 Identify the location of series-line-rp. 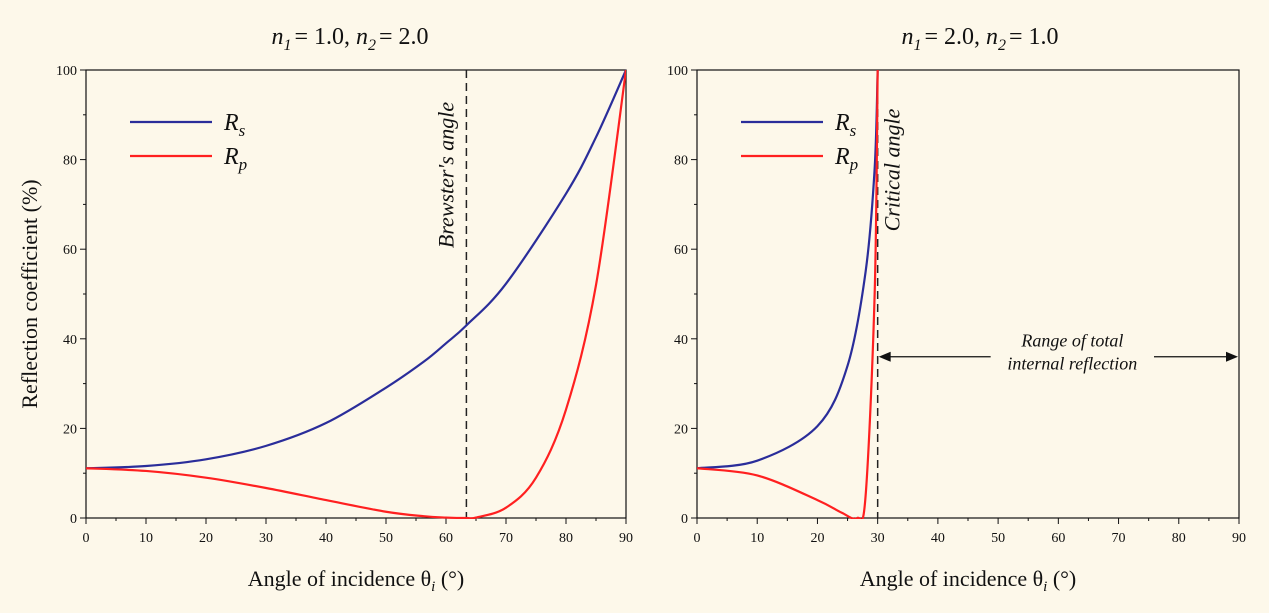
(788, 294).